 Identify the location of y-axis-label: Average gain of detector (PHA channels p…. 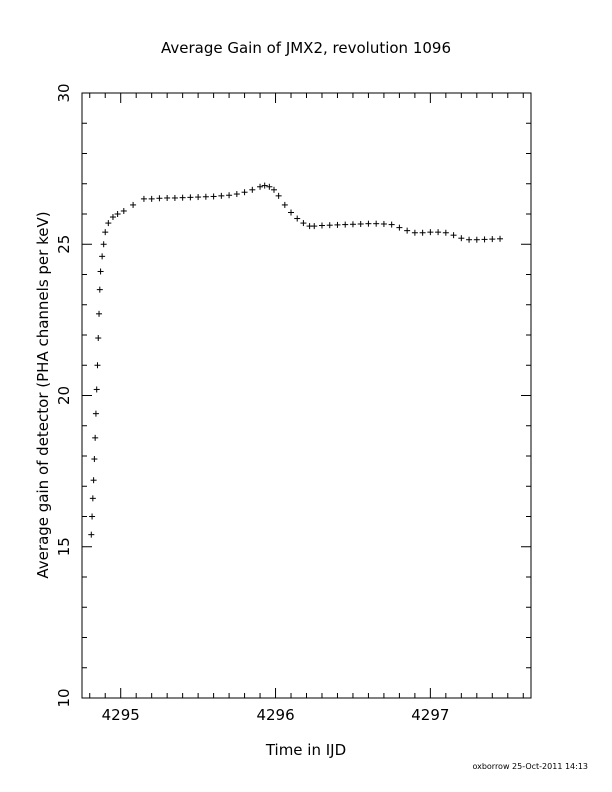
(43, 394).